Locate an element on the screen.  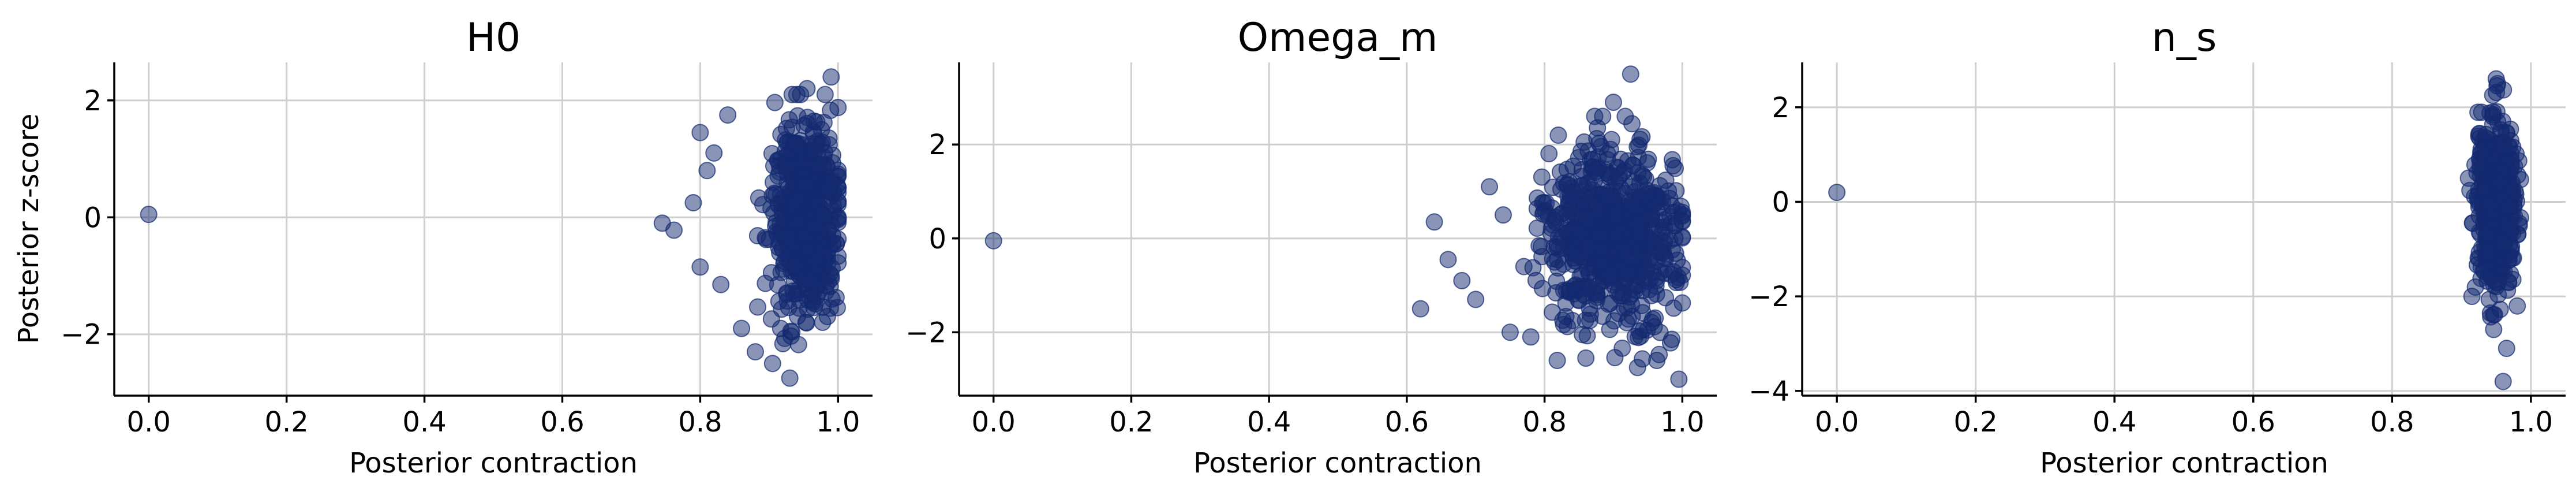
subplot-title: n_s is located at coordinates (2184, 38).